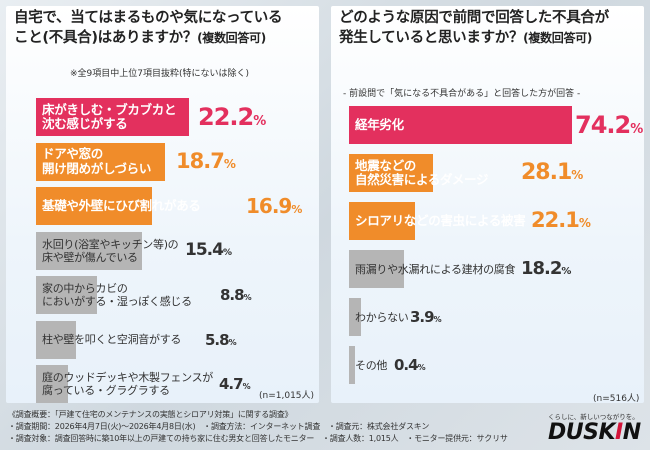 The width and height of the screenshot is (650, 450). Describe the element at coordinates (382, 317) in the screenshot. I see `rbars-label-4: わからない` at that location.